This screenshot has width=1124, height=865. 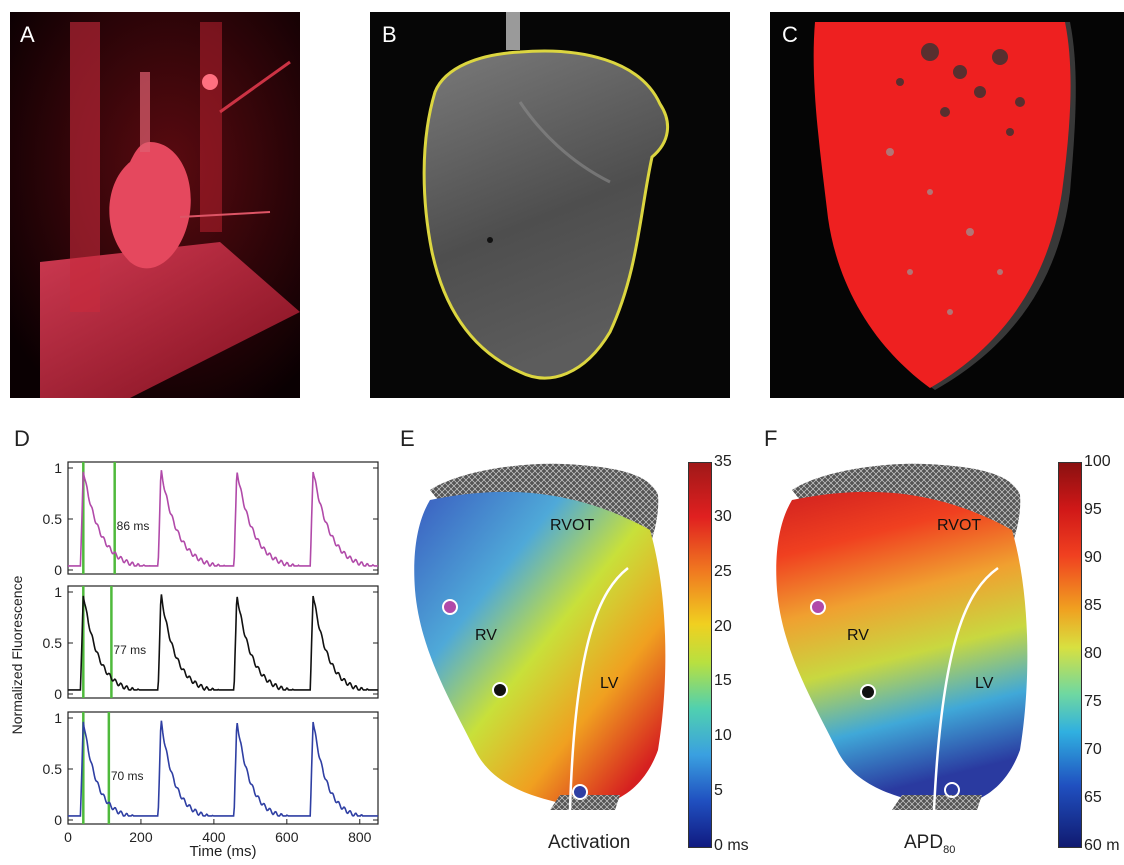 I want to click on x-tick-label: 800, so click(x=360, y=837).